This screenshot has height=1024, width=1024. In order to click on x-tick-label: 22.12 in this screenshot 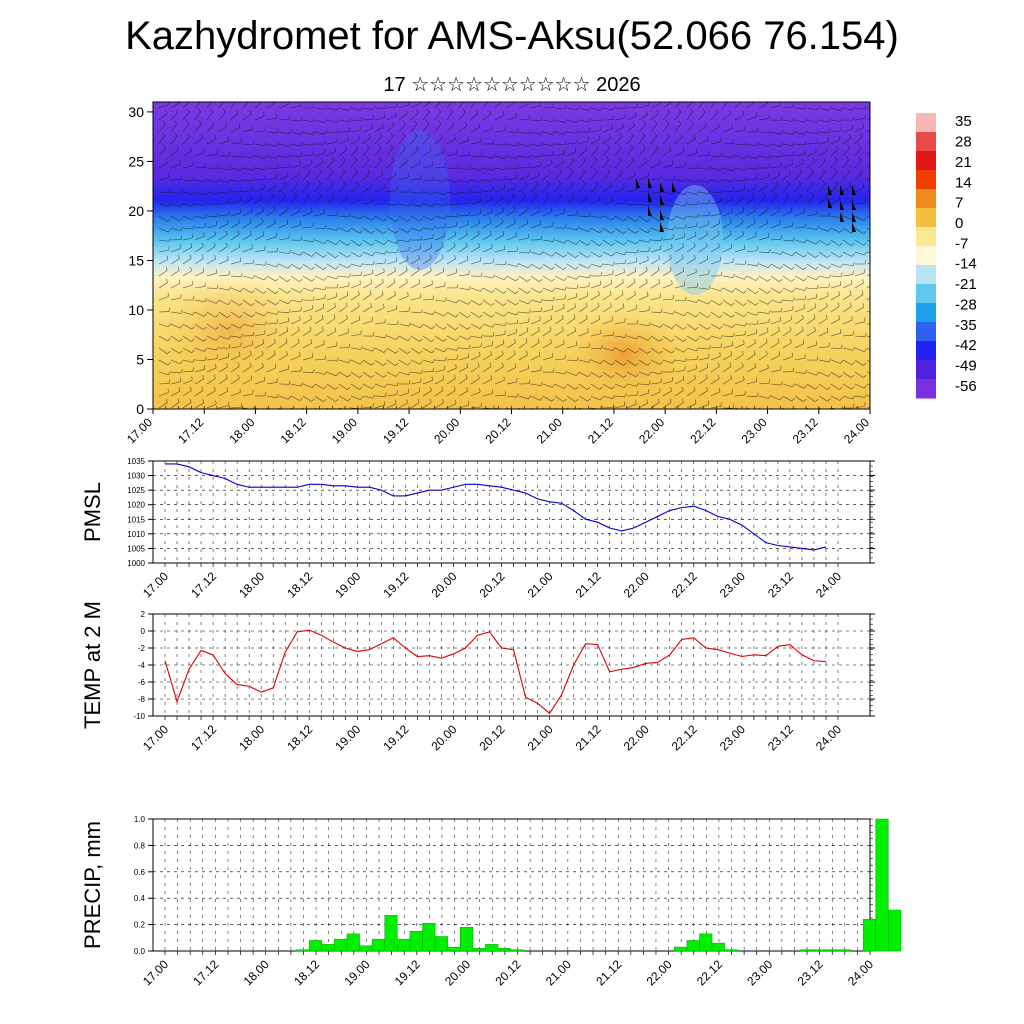, I will do `click(702, 430)`.